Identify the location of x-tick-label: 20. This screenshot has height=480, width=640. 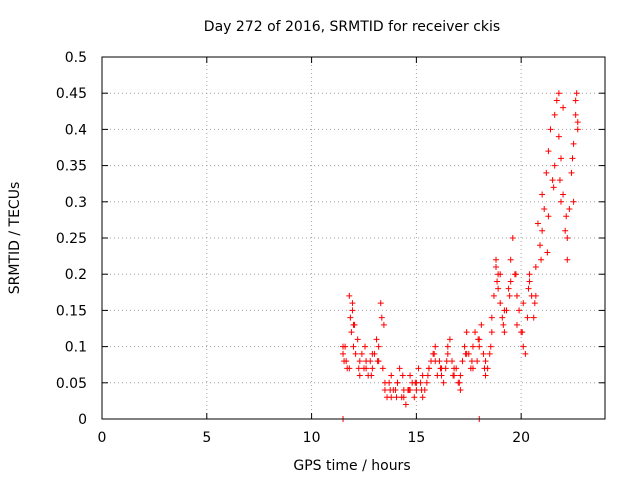
(521, 438).